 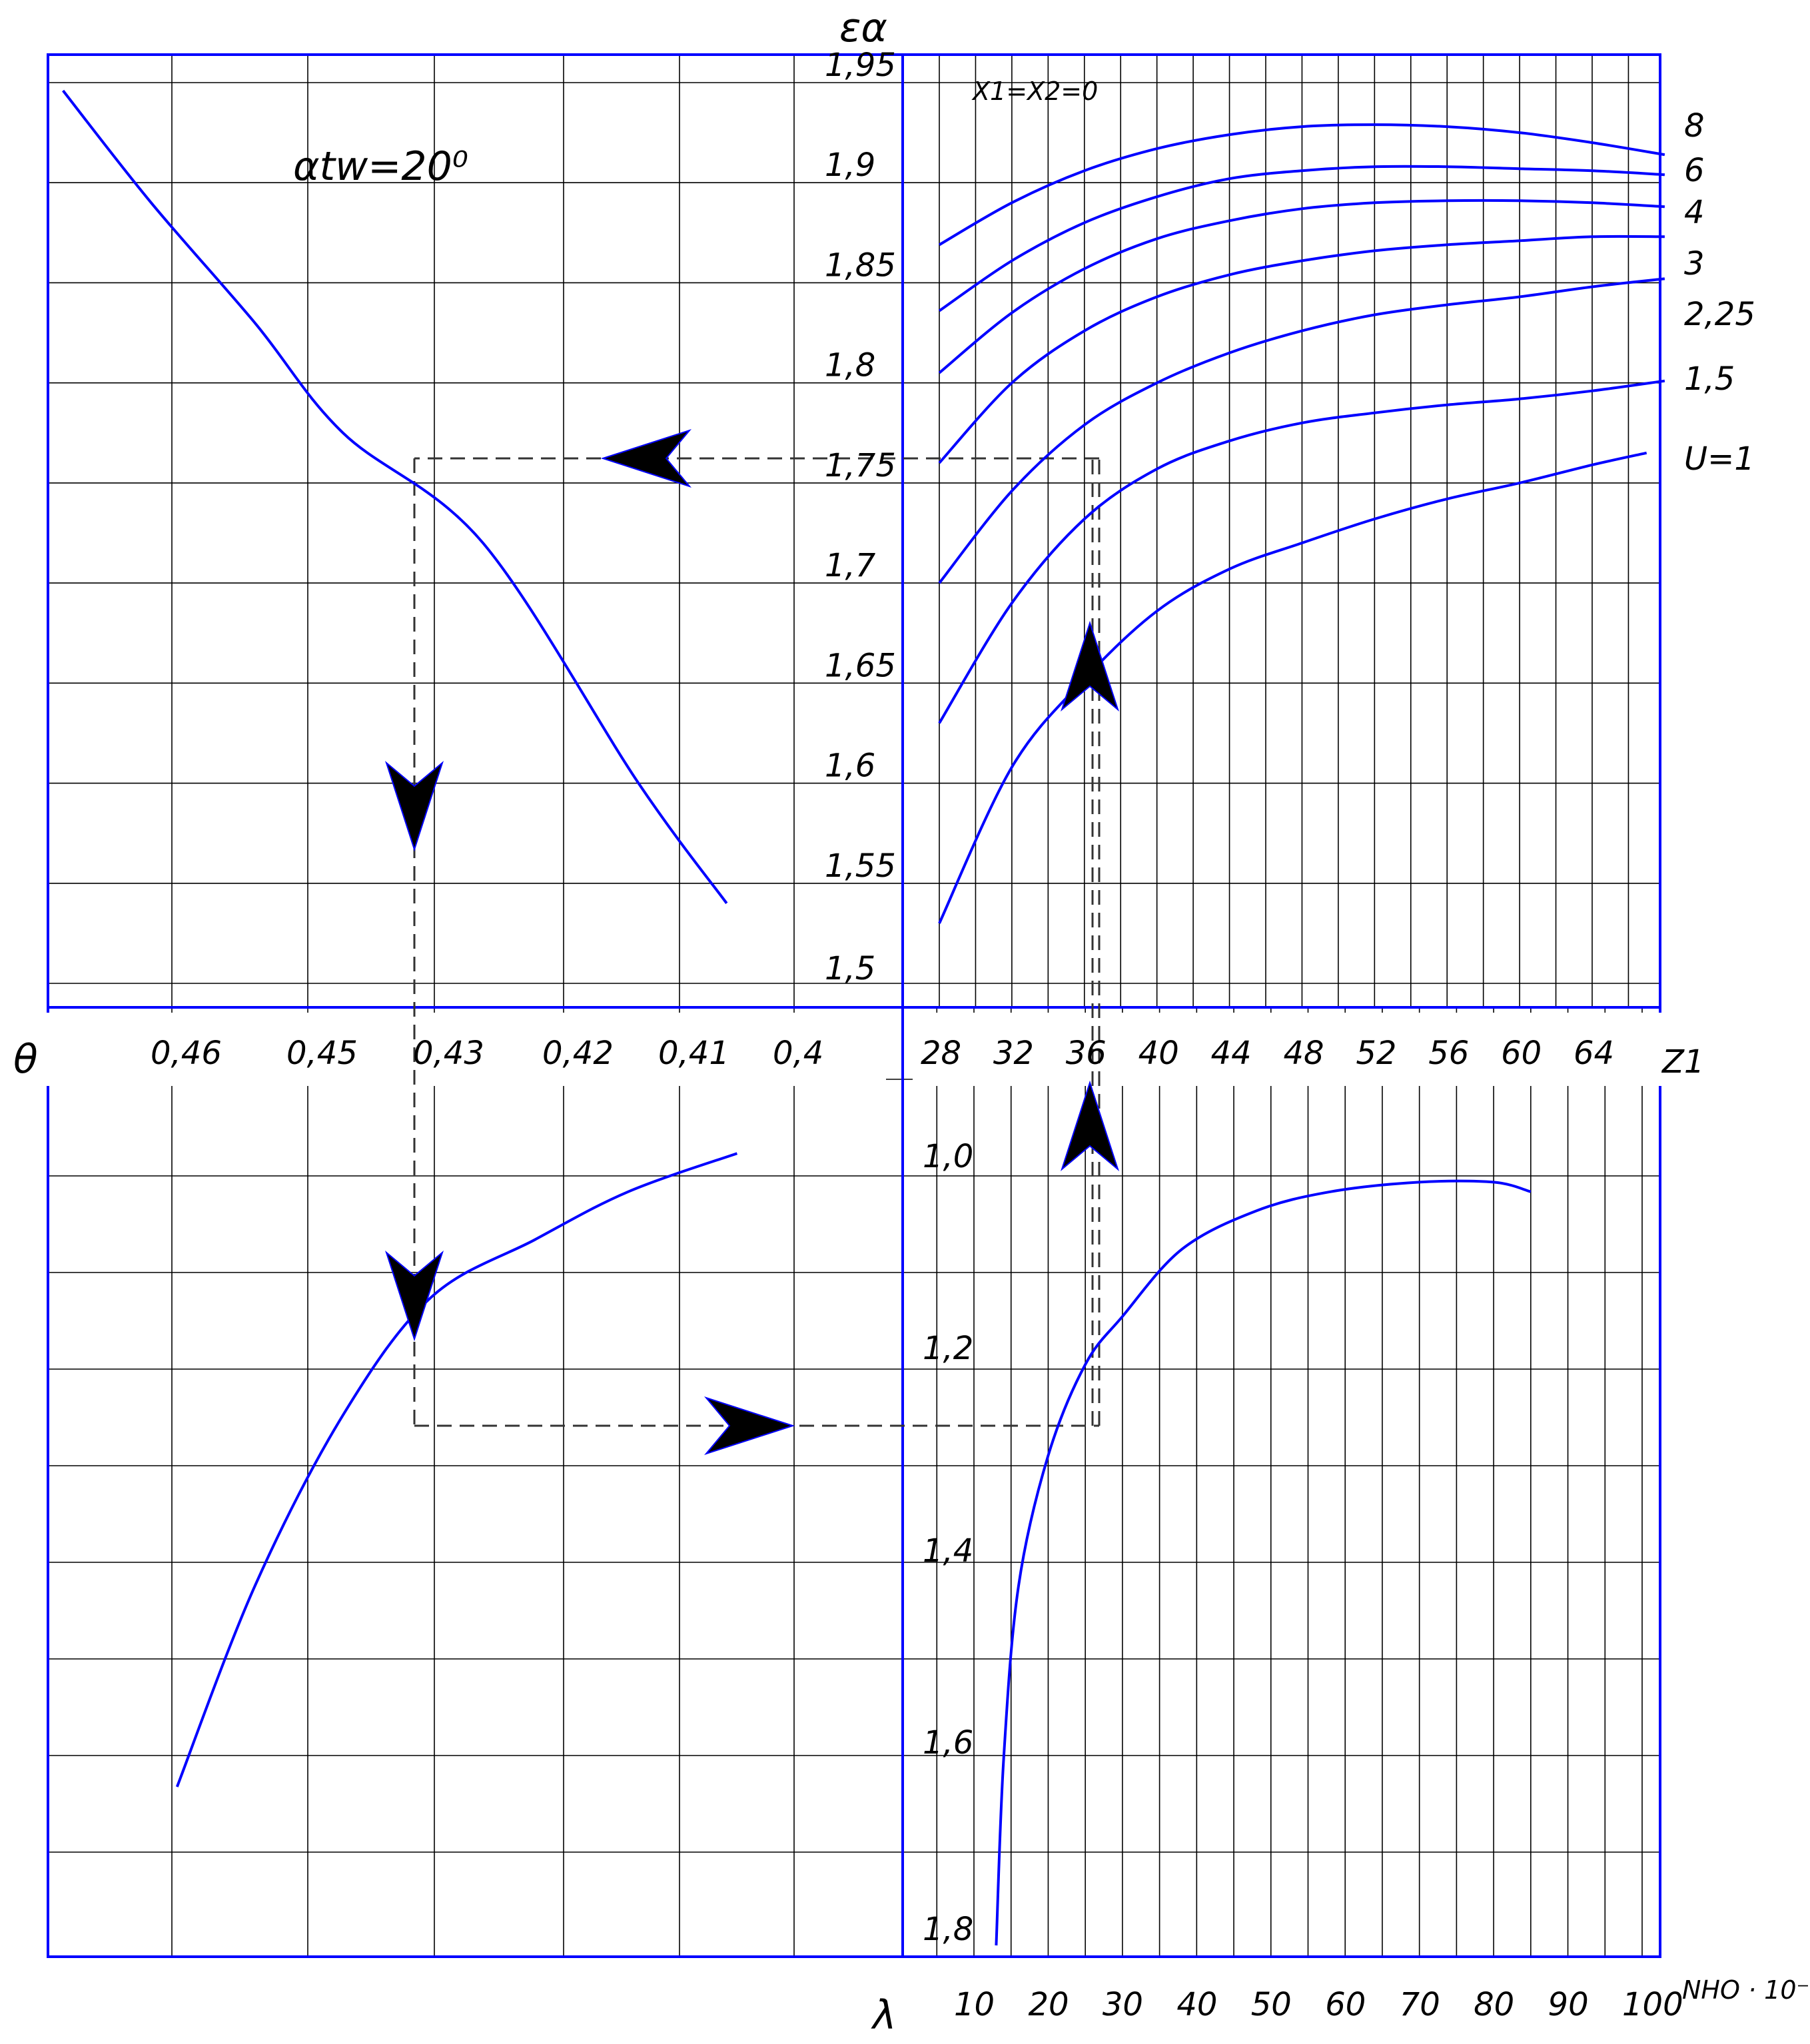 I want to click on series-label: 4, so click(x=1695, y=212).